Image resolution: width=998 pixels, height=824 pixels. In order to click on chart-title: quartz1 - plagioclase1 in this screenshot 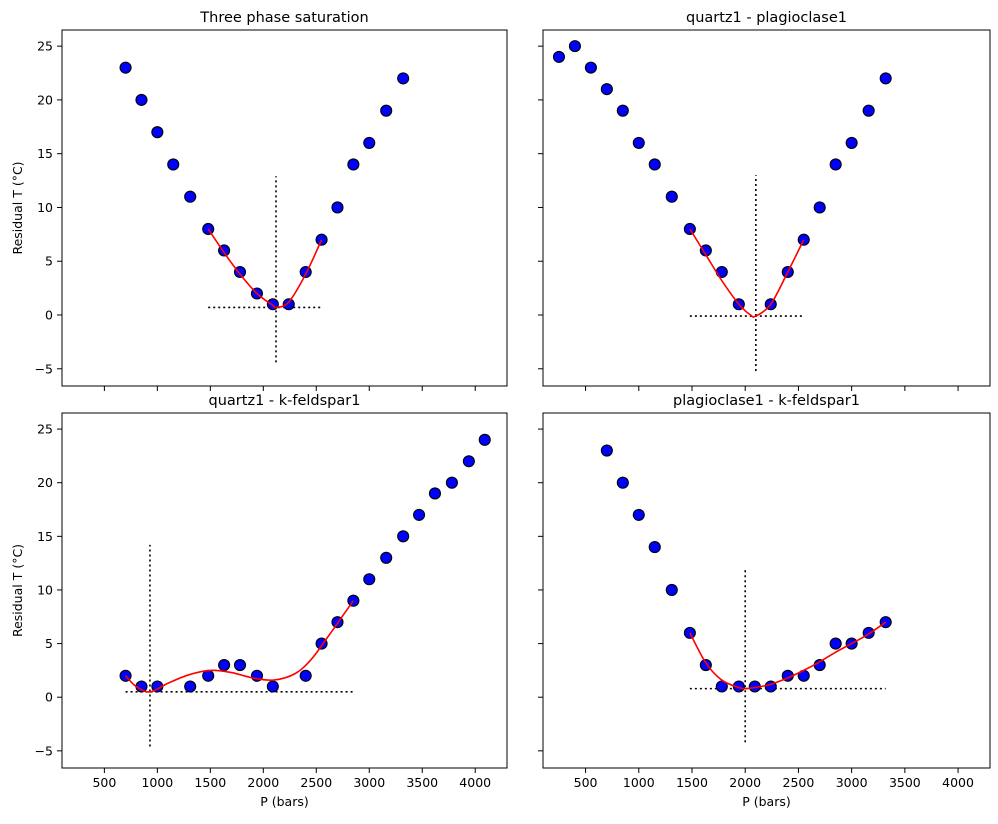, I will do `click(766, 18)`.